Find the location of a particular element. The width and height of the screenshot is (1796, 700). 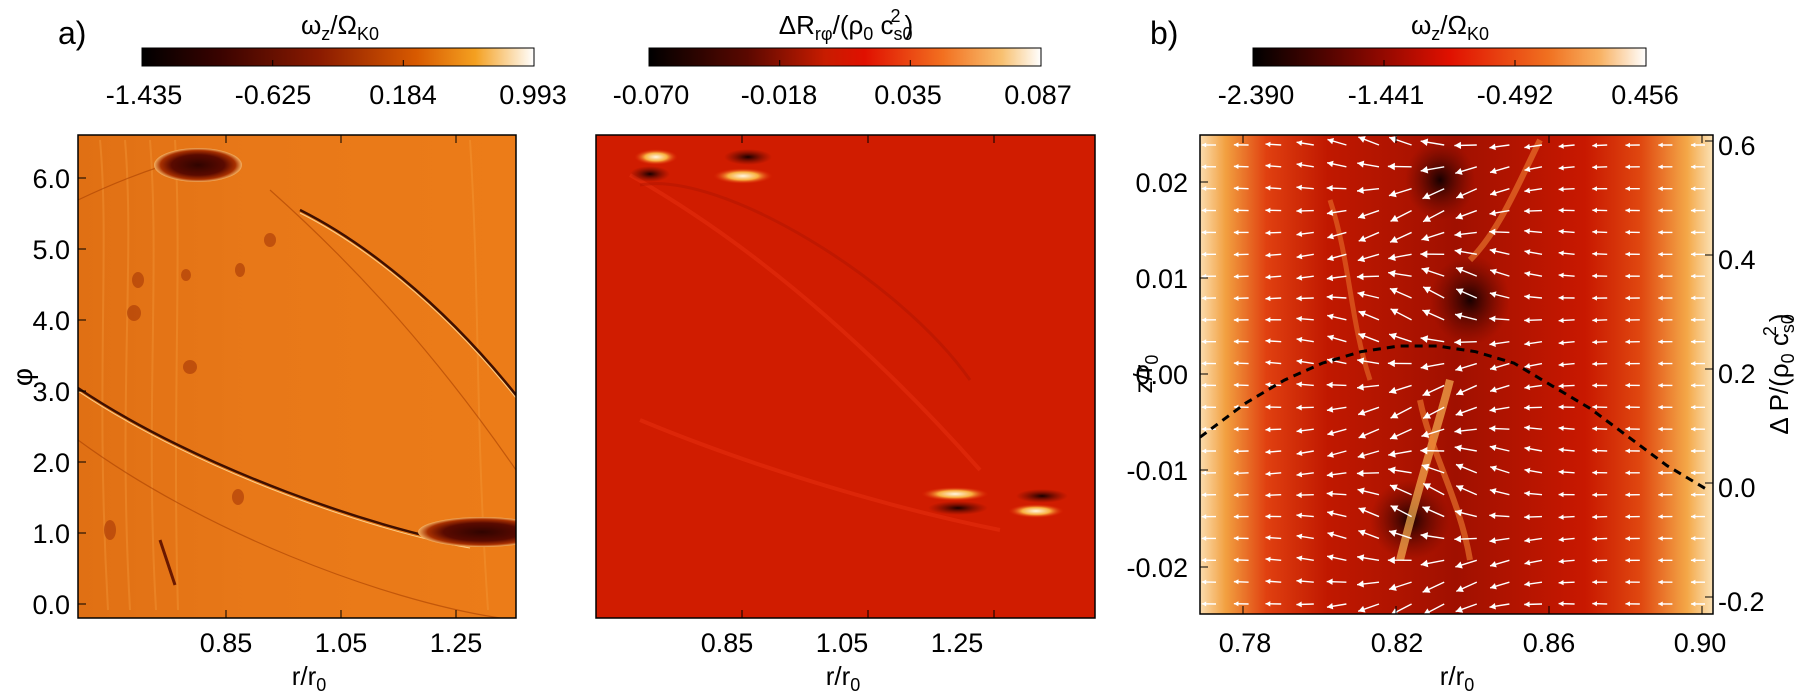

axis-b-ylabel: z/r0 is located at coordinates (1145, 374).